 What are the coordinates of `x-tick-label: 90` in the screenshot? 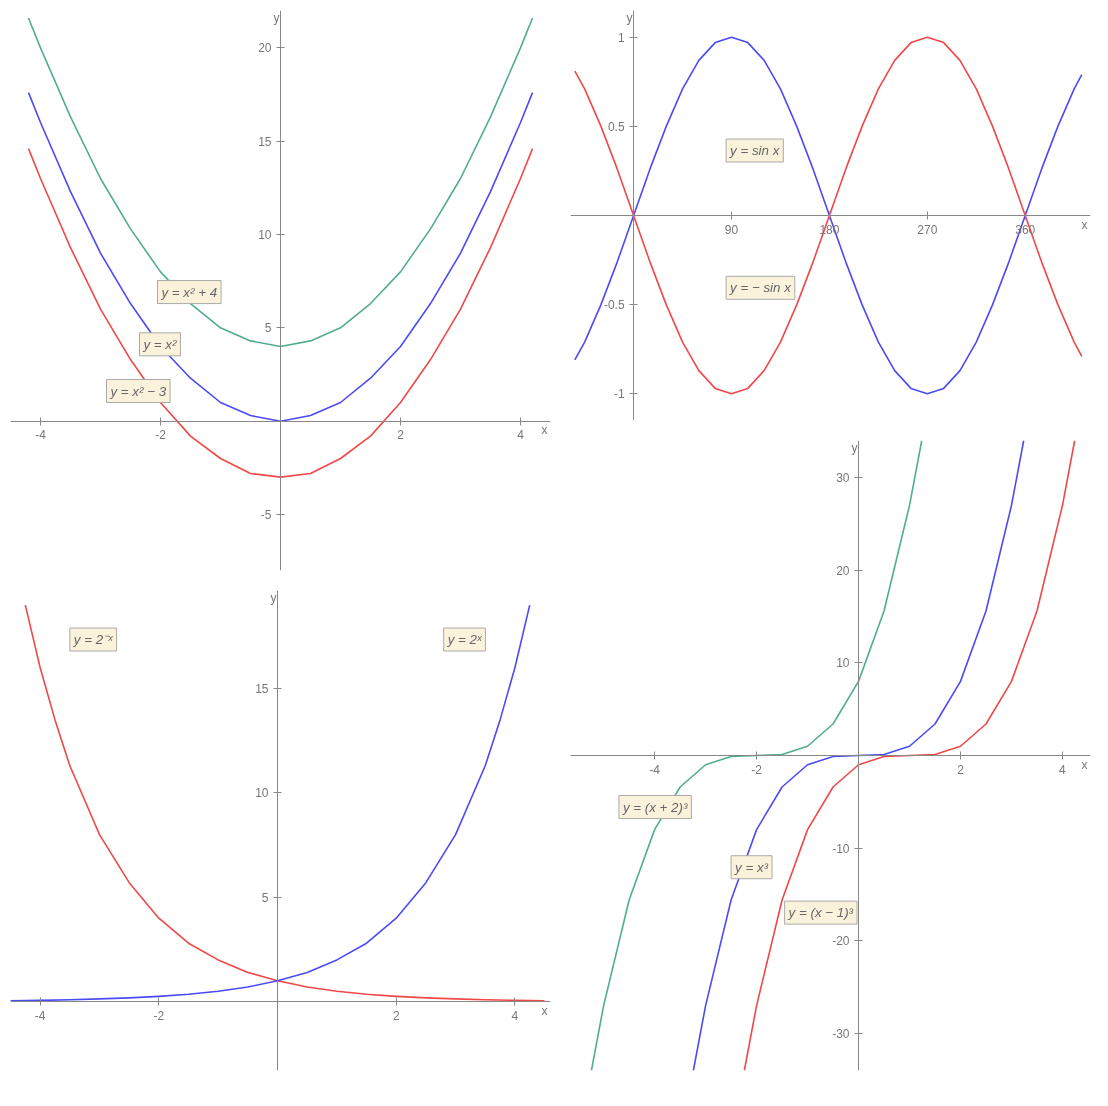 It's located at (731, 229).